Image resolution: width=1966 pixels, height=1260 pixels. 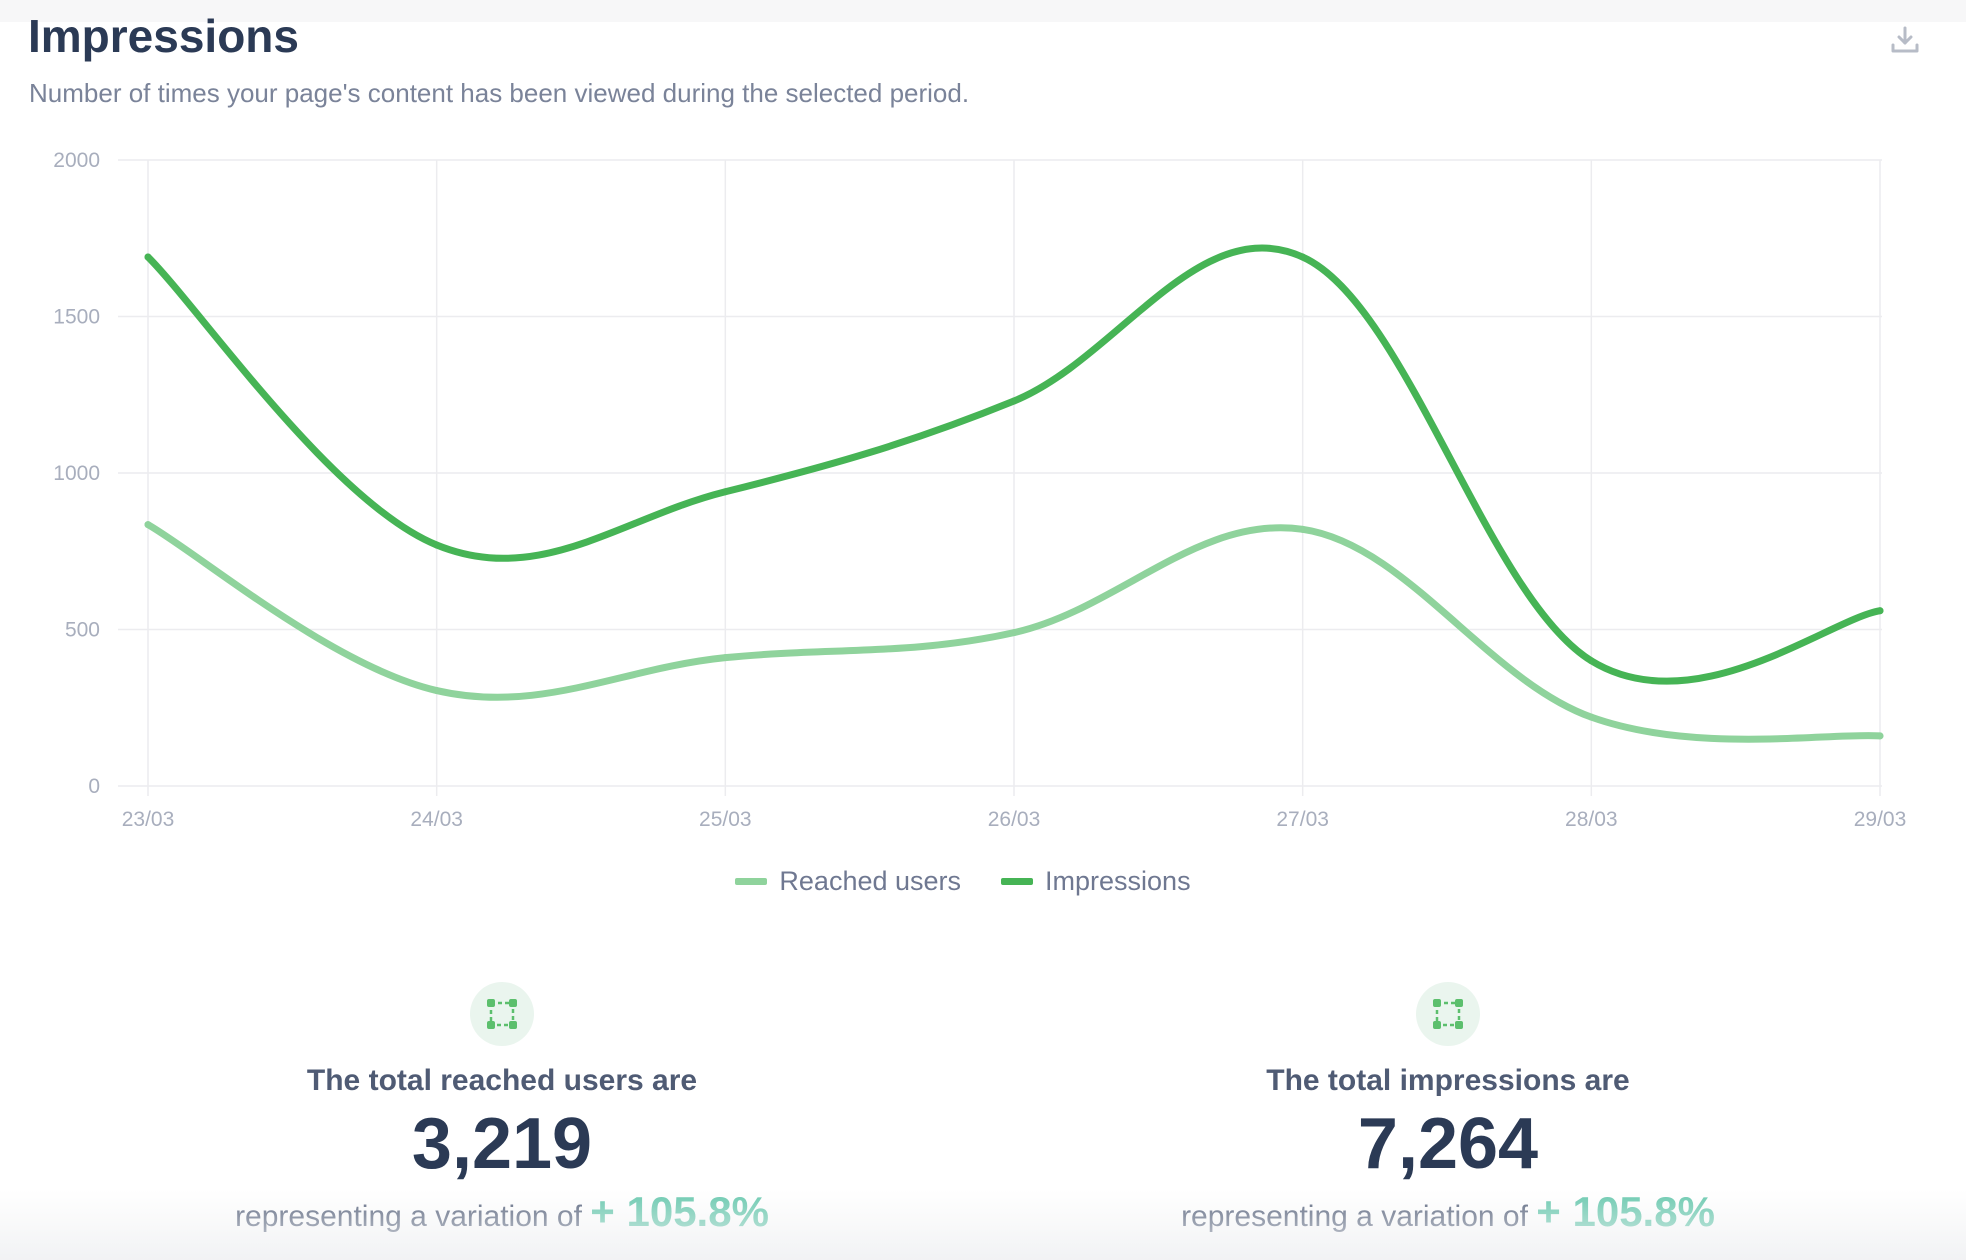 What do you see at coordinates (973, 881) in the screenshot?
I see `chart-legend: Reached users Impressions` at bounding box center [973, 881].